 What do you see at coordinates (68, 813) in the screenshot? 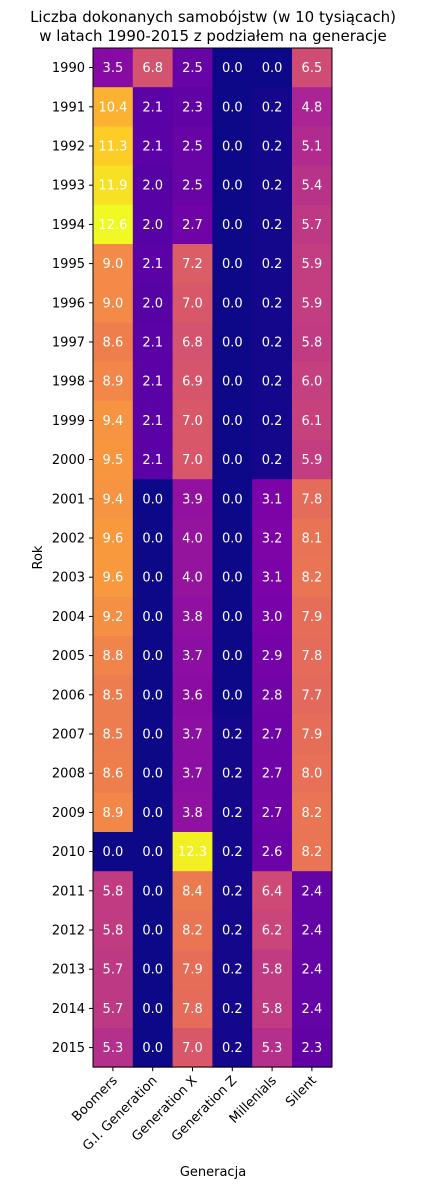
I see `y-tick-label: 2009` at bounding box center [68, 813].